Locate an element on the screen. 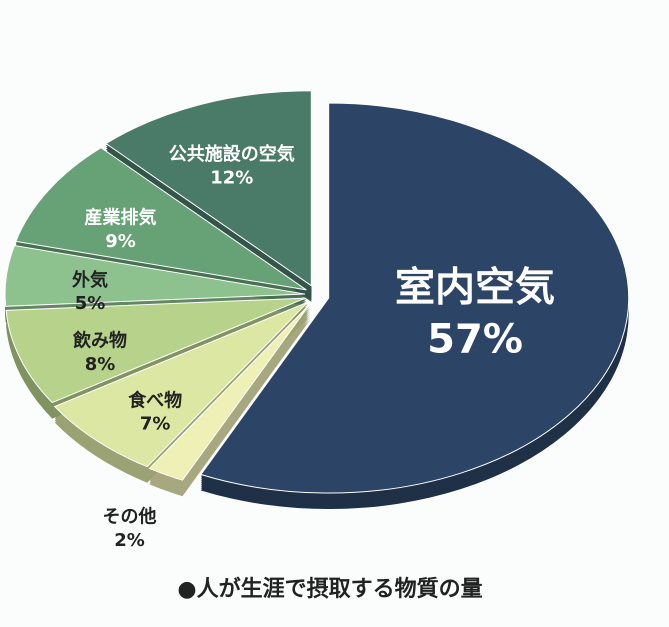  slice-label: 飲み物 is located at coordinates (99, 340).